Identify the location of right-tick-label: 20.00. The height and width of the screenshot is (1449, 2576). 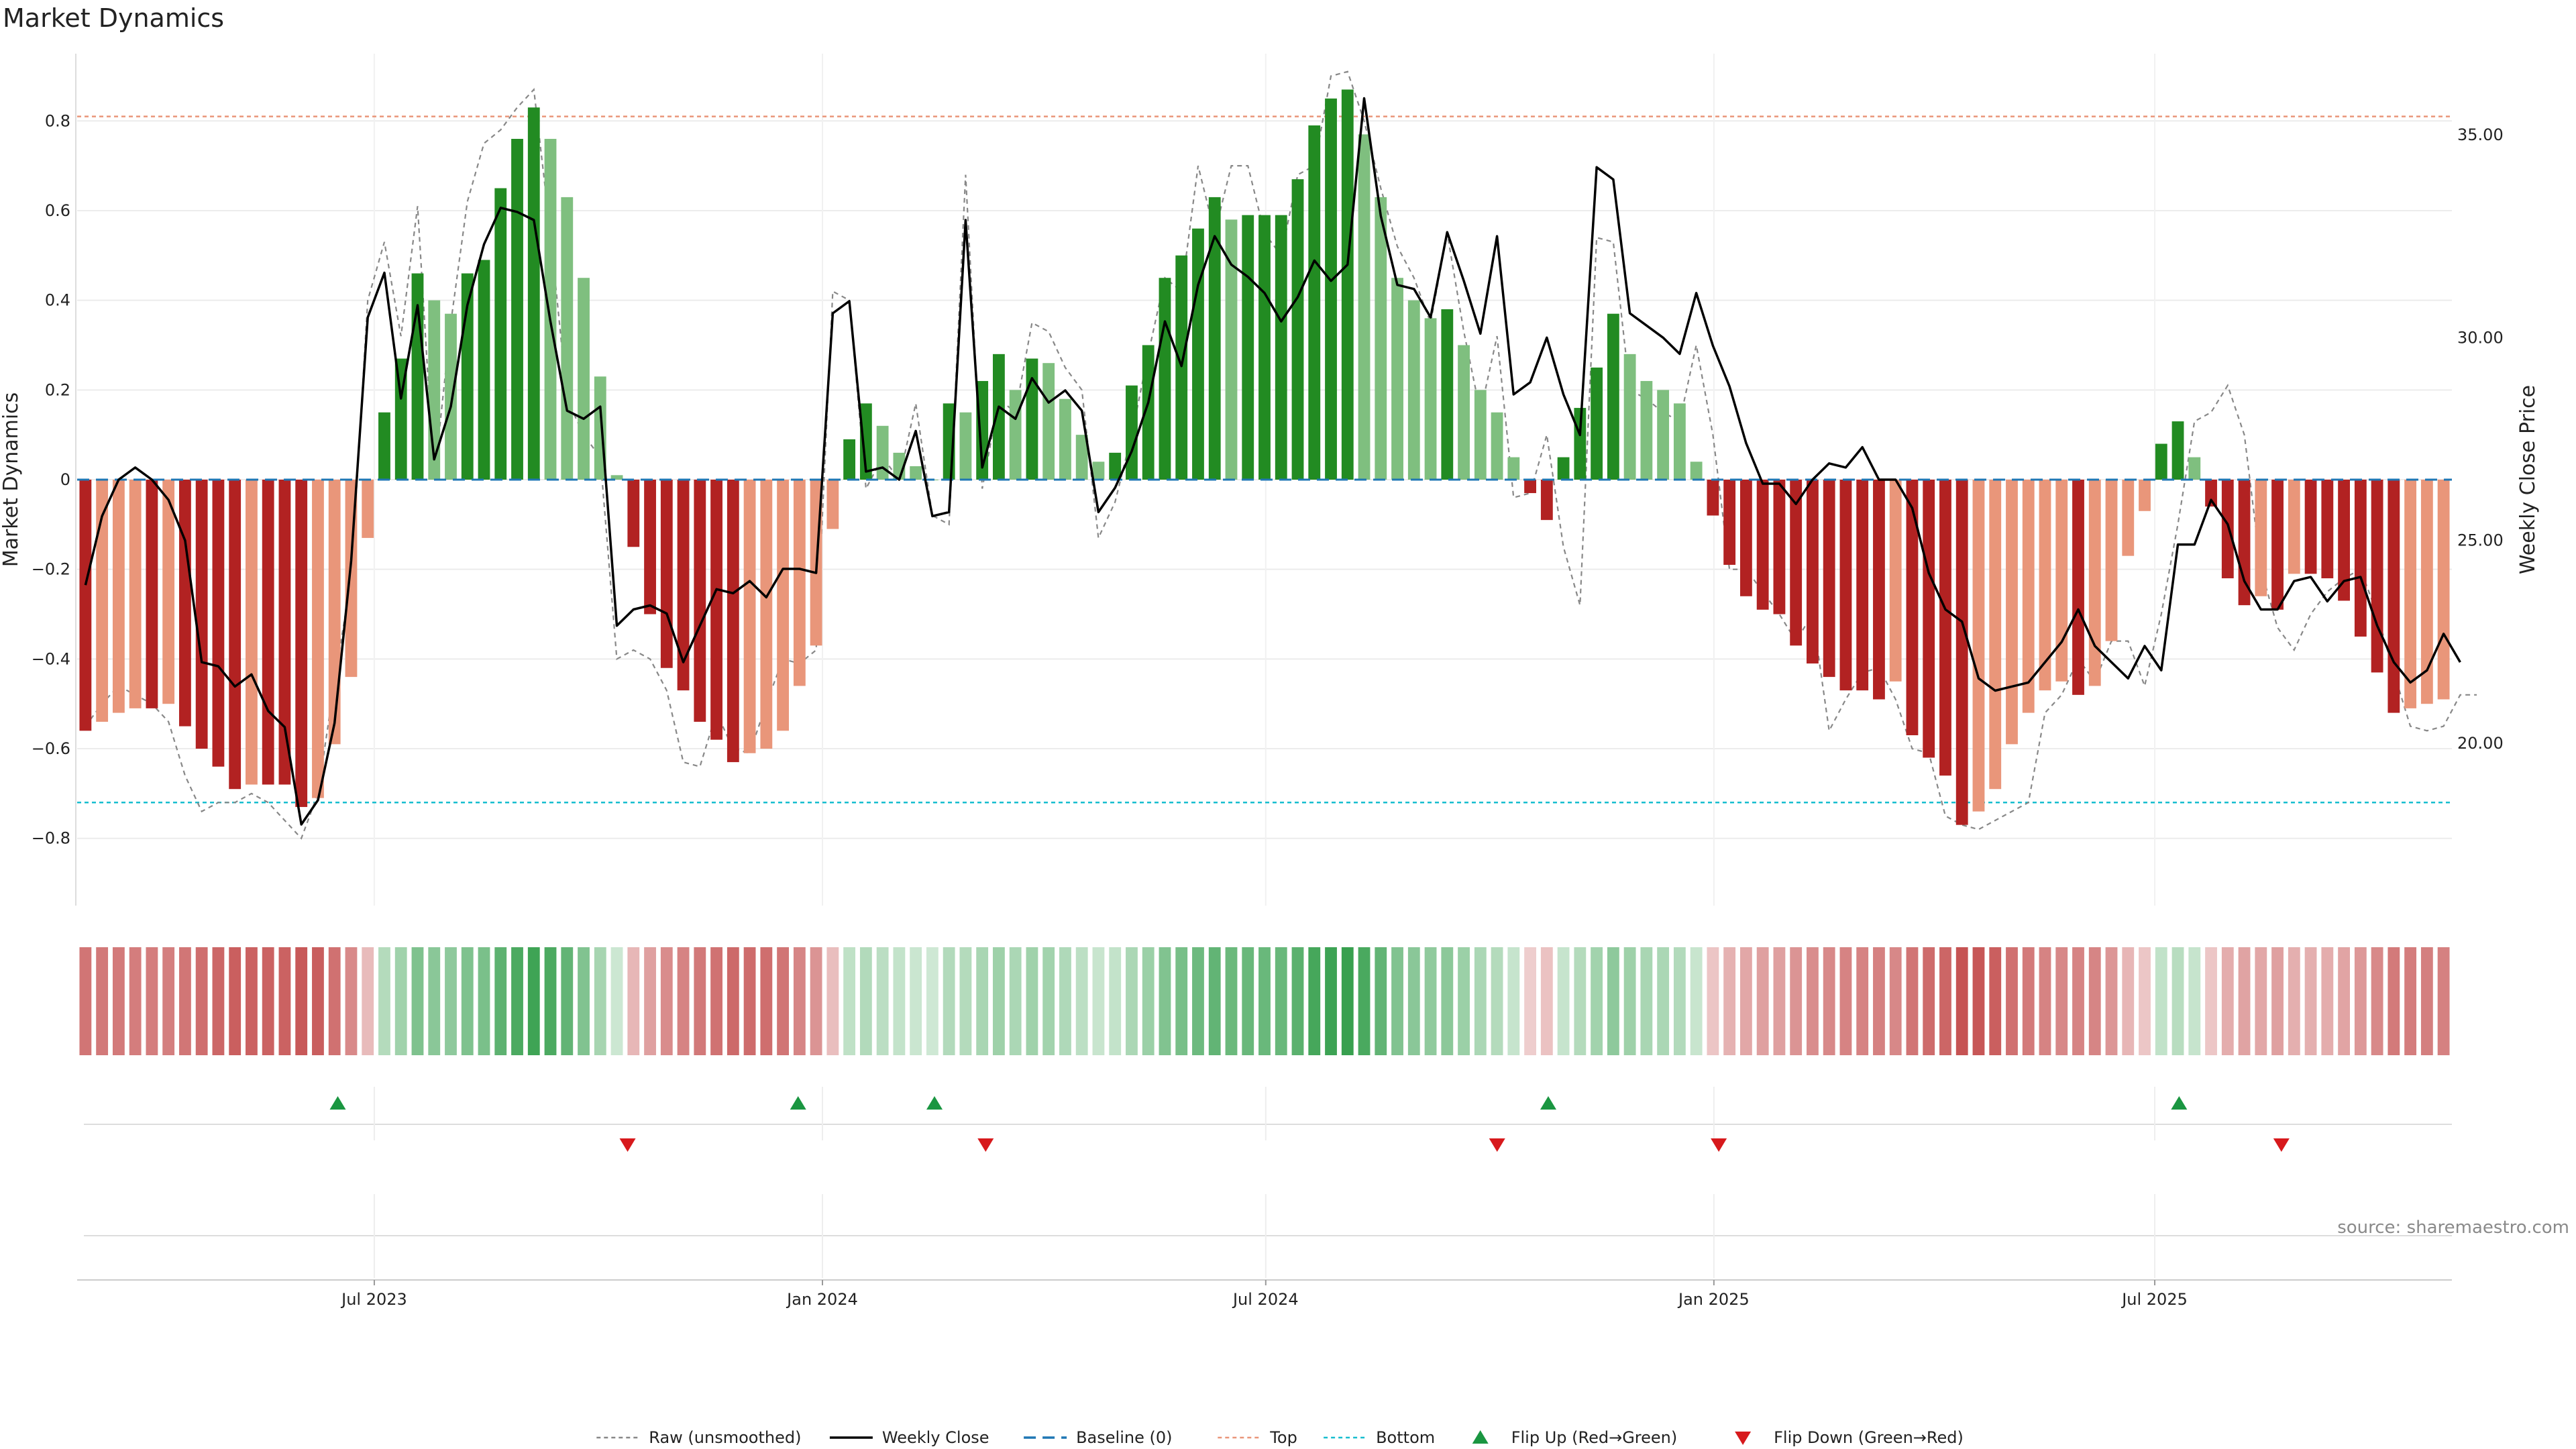
(2480, 743).